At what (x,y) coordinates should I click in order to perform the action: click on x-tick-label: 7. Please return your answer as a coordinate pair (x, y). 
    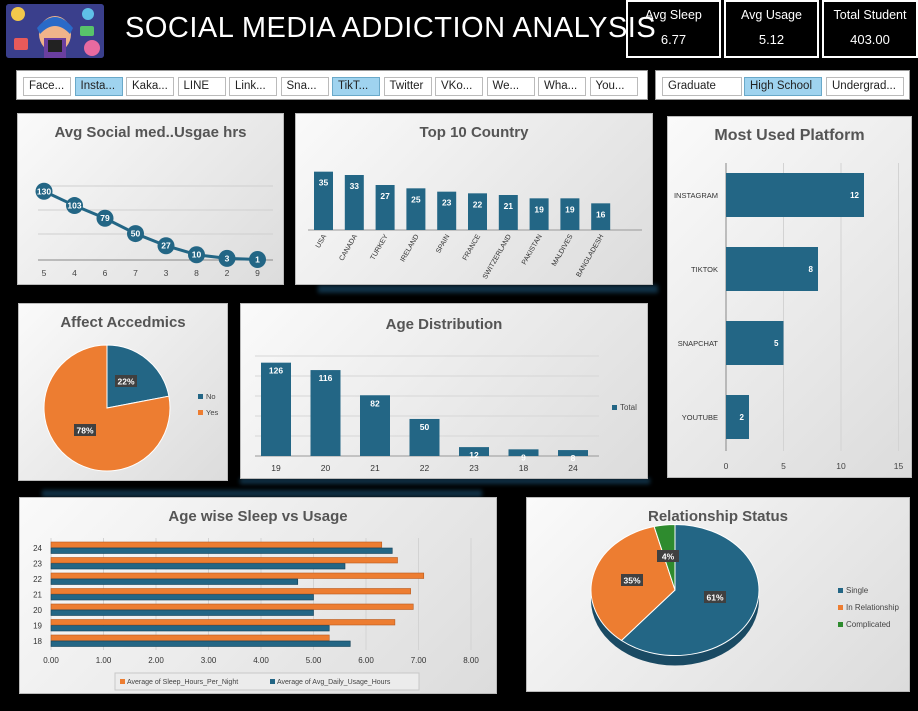
    Looking at the image, I should click on (135, 273).